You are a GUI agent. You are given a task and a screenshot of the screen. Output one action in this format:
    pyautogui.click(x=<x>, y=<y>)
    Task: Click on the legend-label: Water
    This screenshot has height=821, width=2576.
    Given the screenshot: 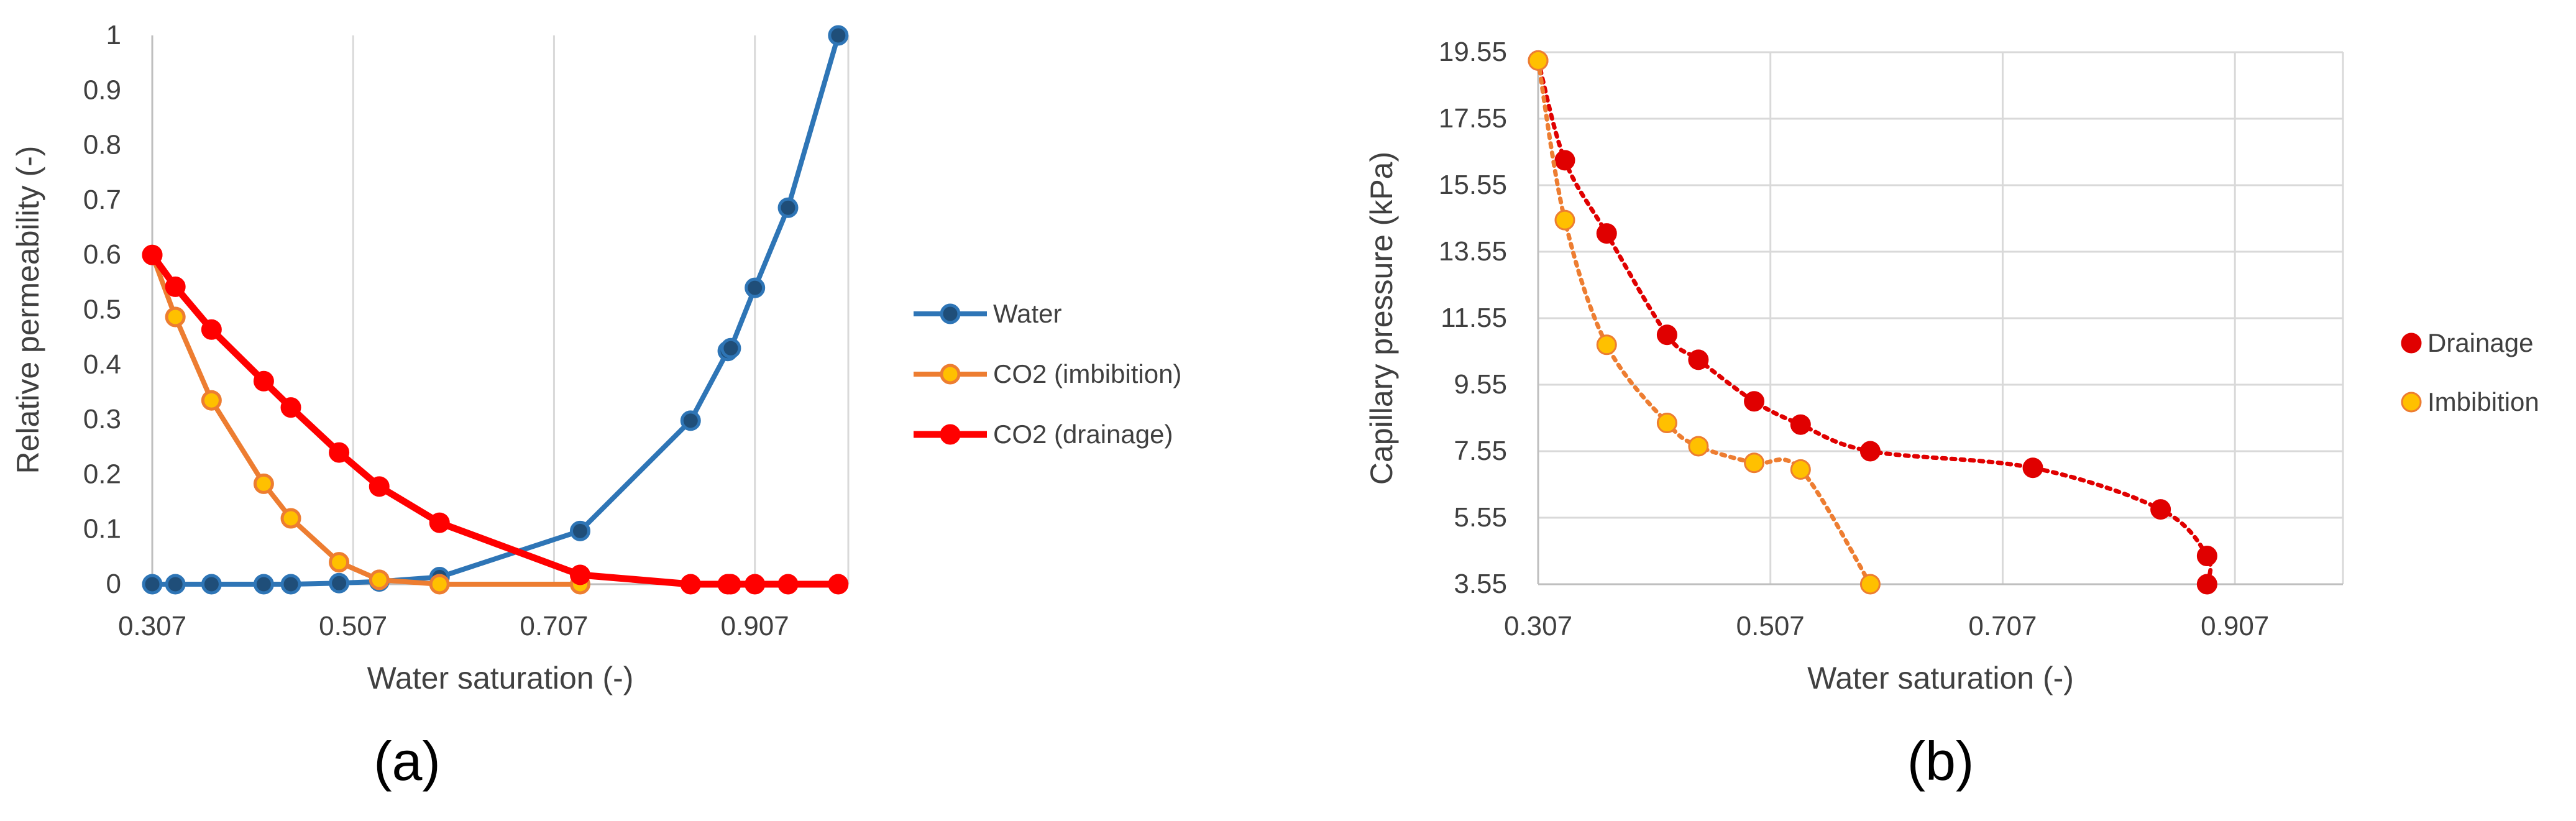 What is the action you would take?
    pyautogui.click(x=1027, y=313)
    